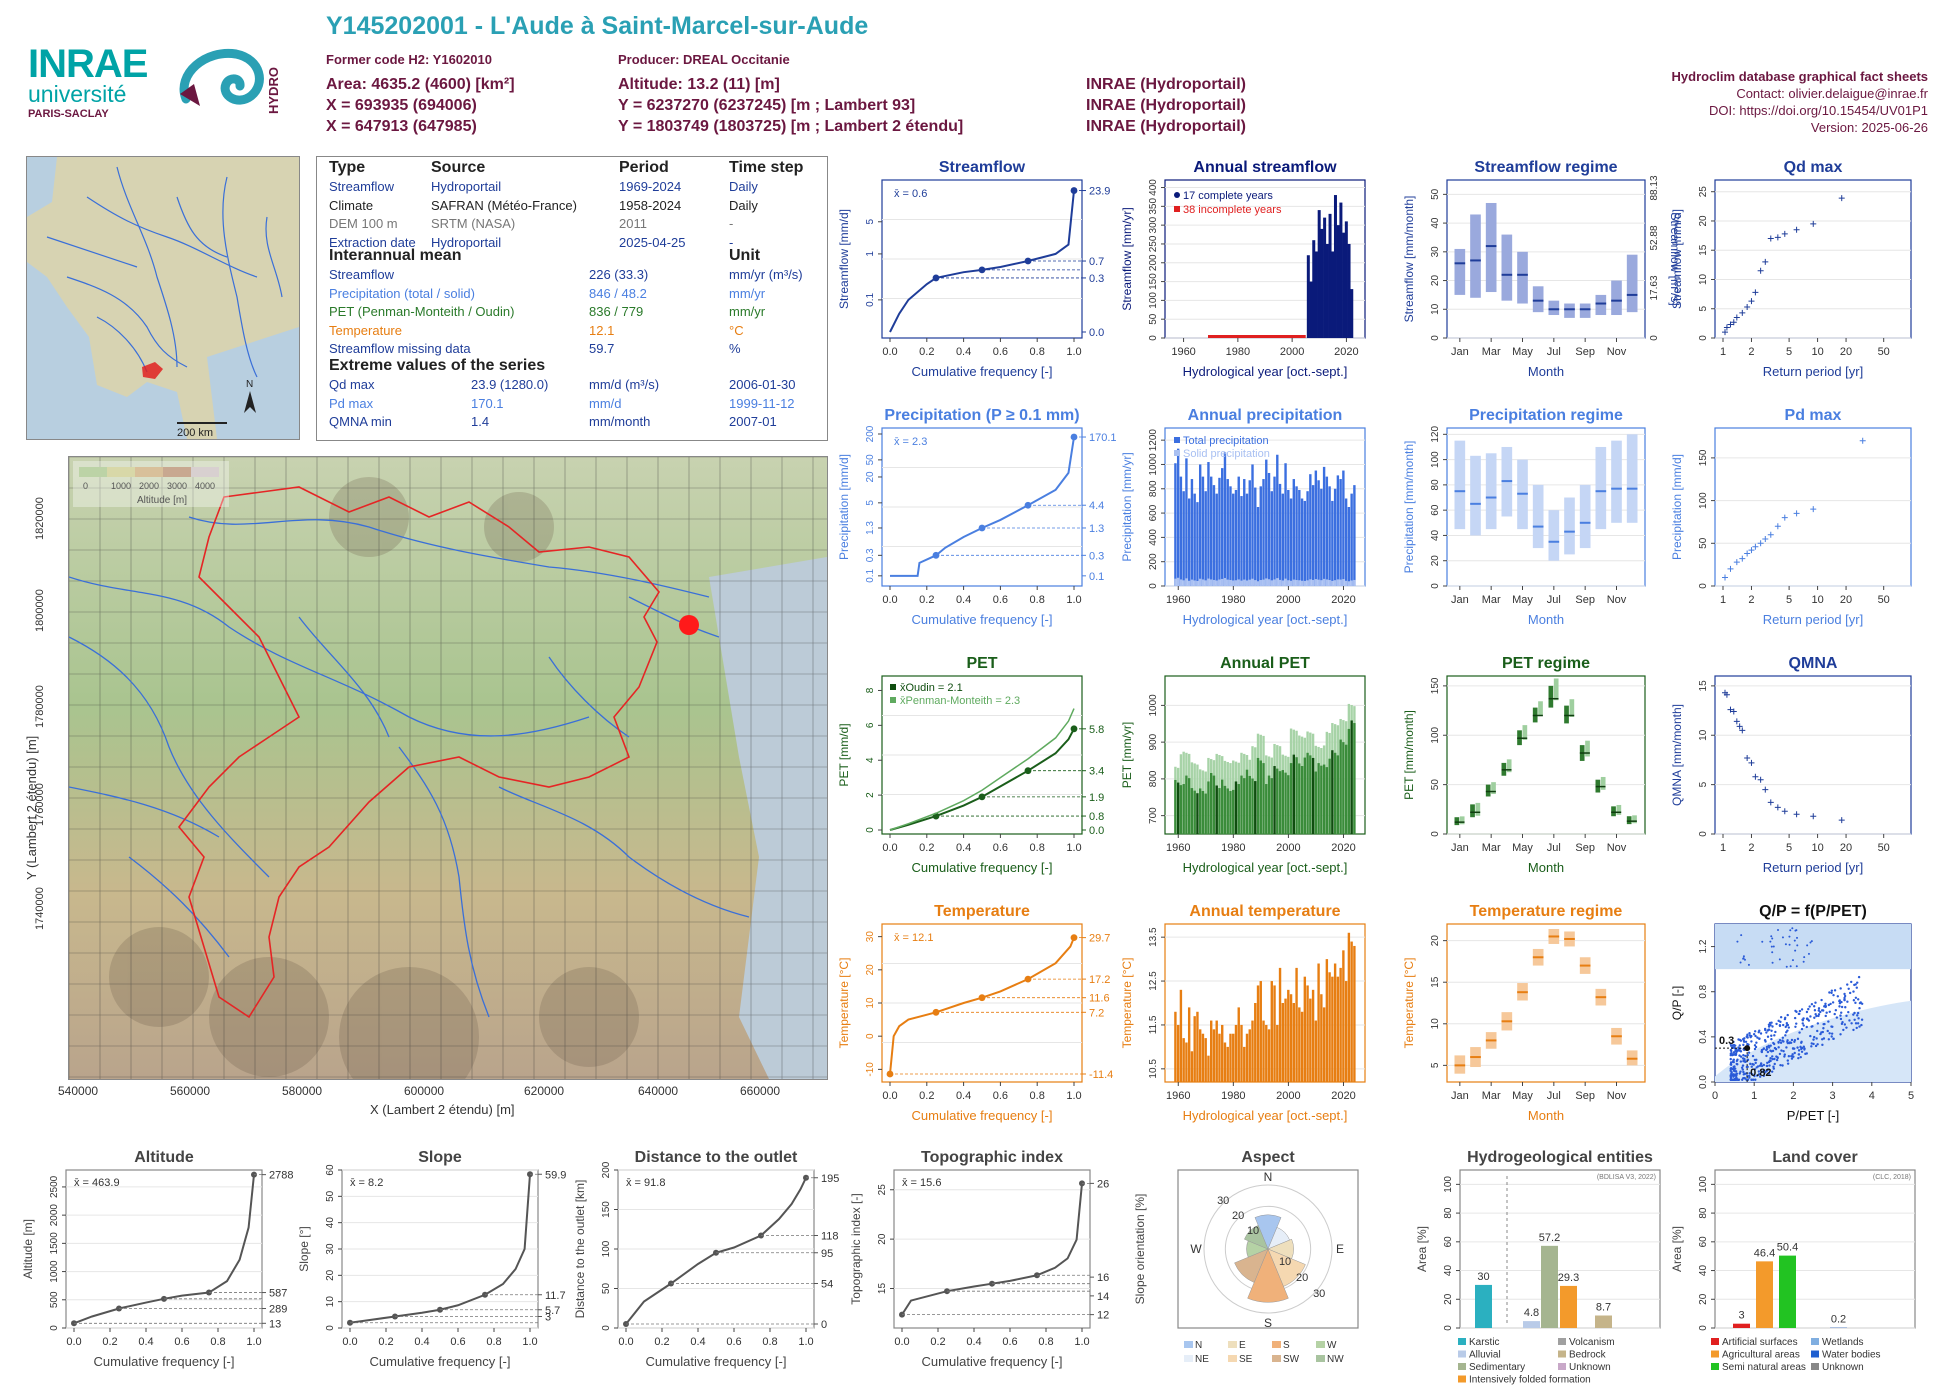  I want to click on info-row-source: Hydroportail, so click(466, 242).